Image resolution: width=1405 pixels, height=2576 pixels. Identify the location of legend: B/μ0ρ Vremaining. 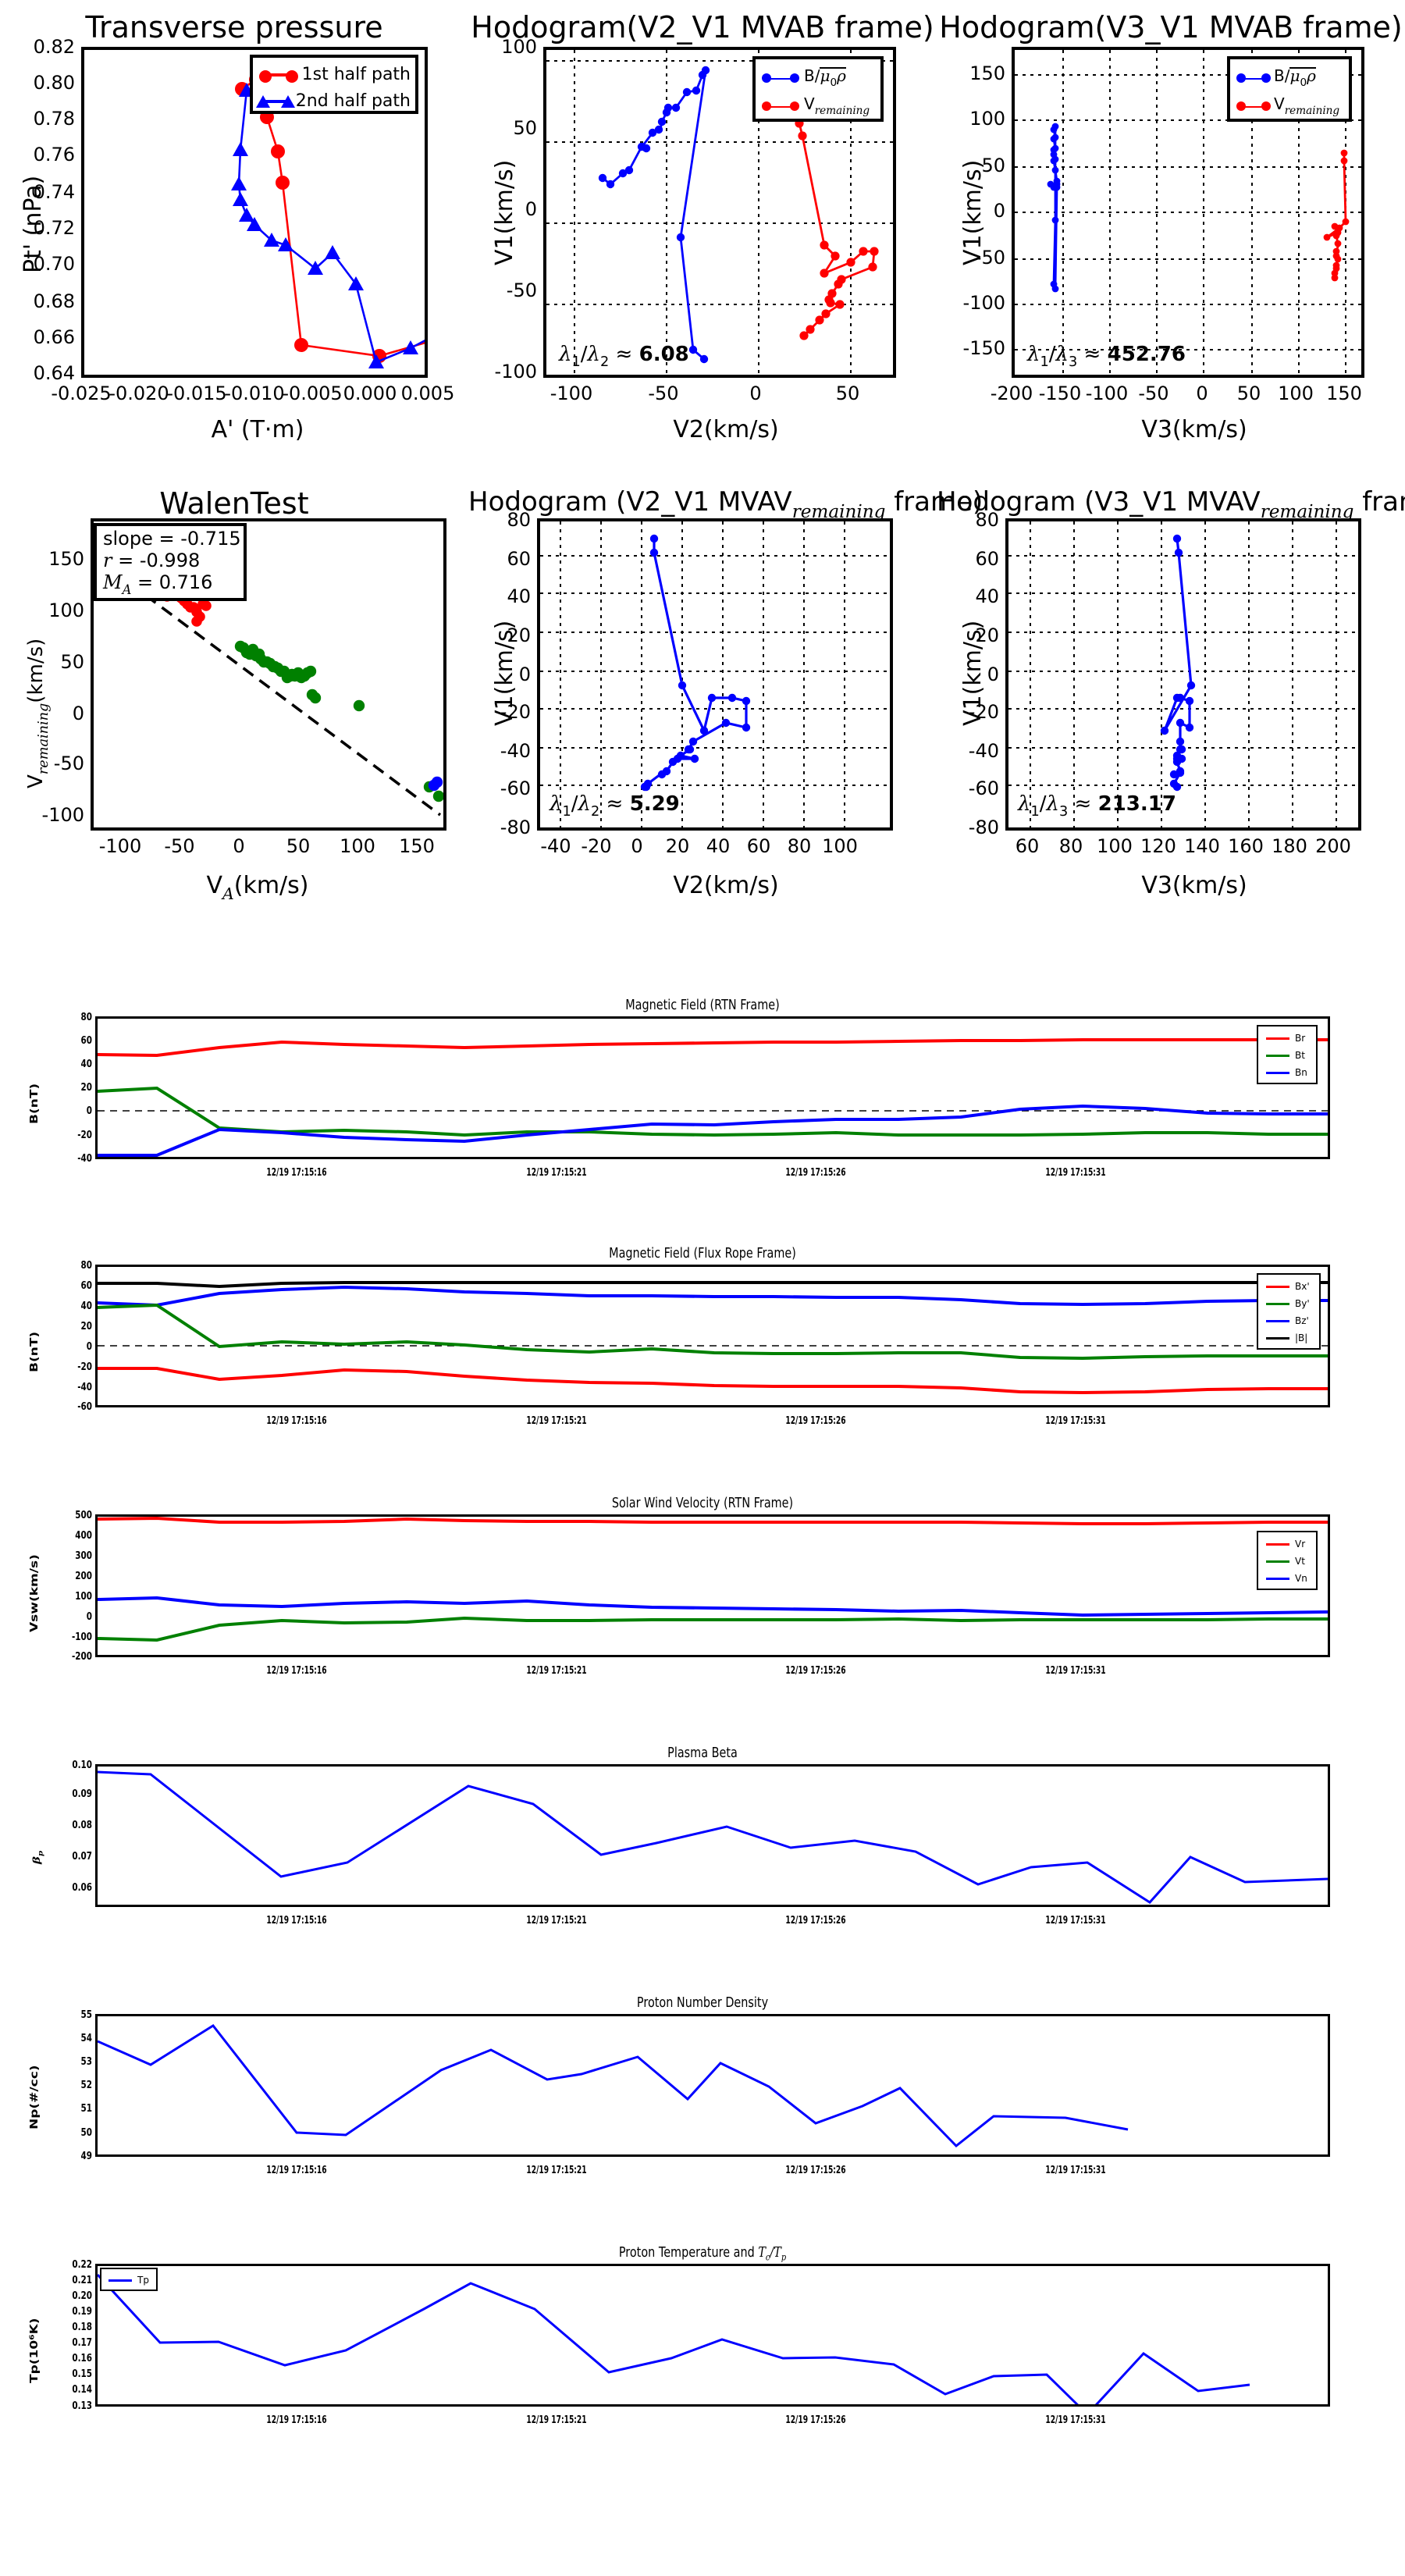
(1290, 89).